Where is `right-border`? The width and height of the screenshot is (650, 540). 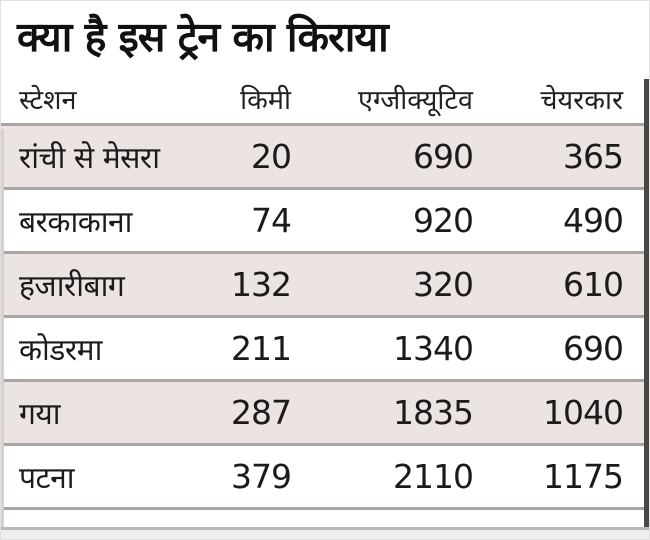 right-border is located at coordinates (646, 304).